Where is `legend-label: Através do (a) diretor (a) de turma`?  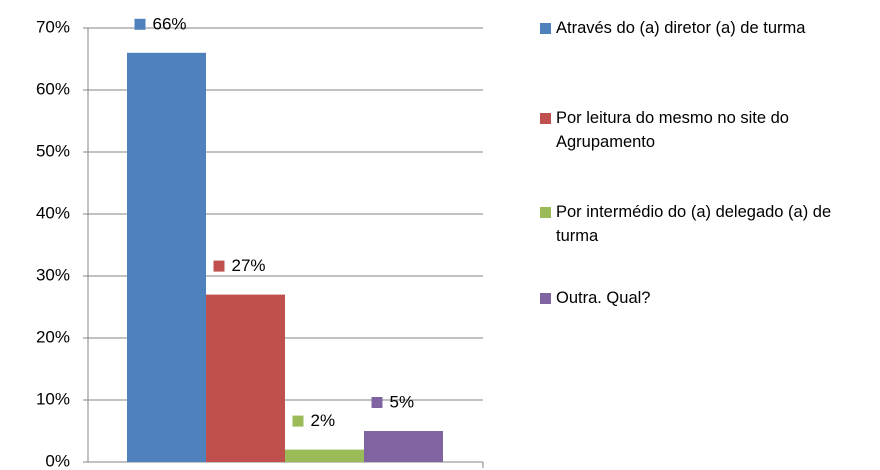
legend-label: Através do (a) diretor (a) de turma is located at coordinates (681, 28).